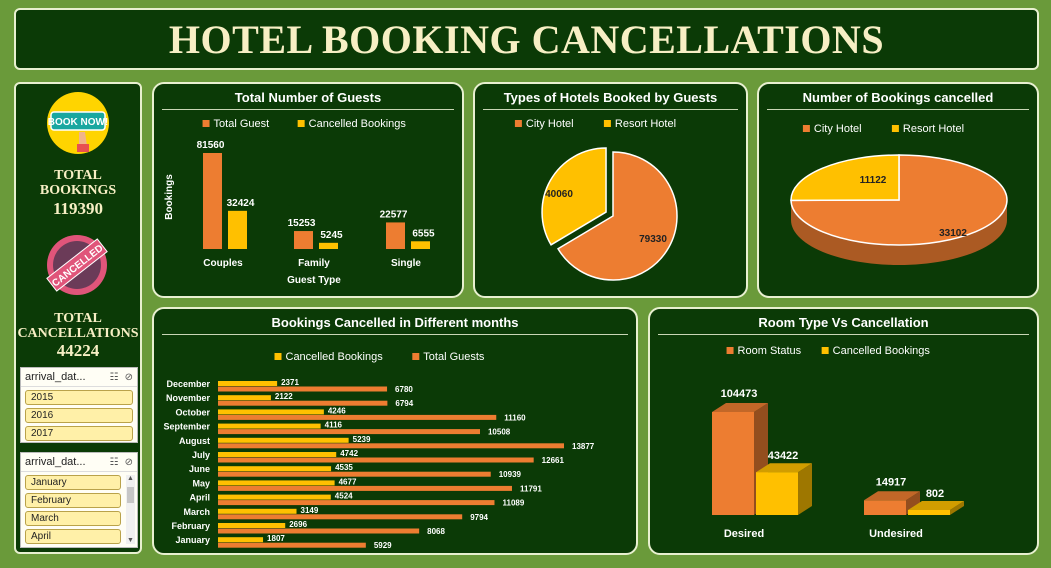 This screenshot has height=568, width=1051. What do you see at coordinates (77, 265) in the screenshot?
I see `cancelled-stamp-icon: CANCELLED` at bounding box center [77, 265].